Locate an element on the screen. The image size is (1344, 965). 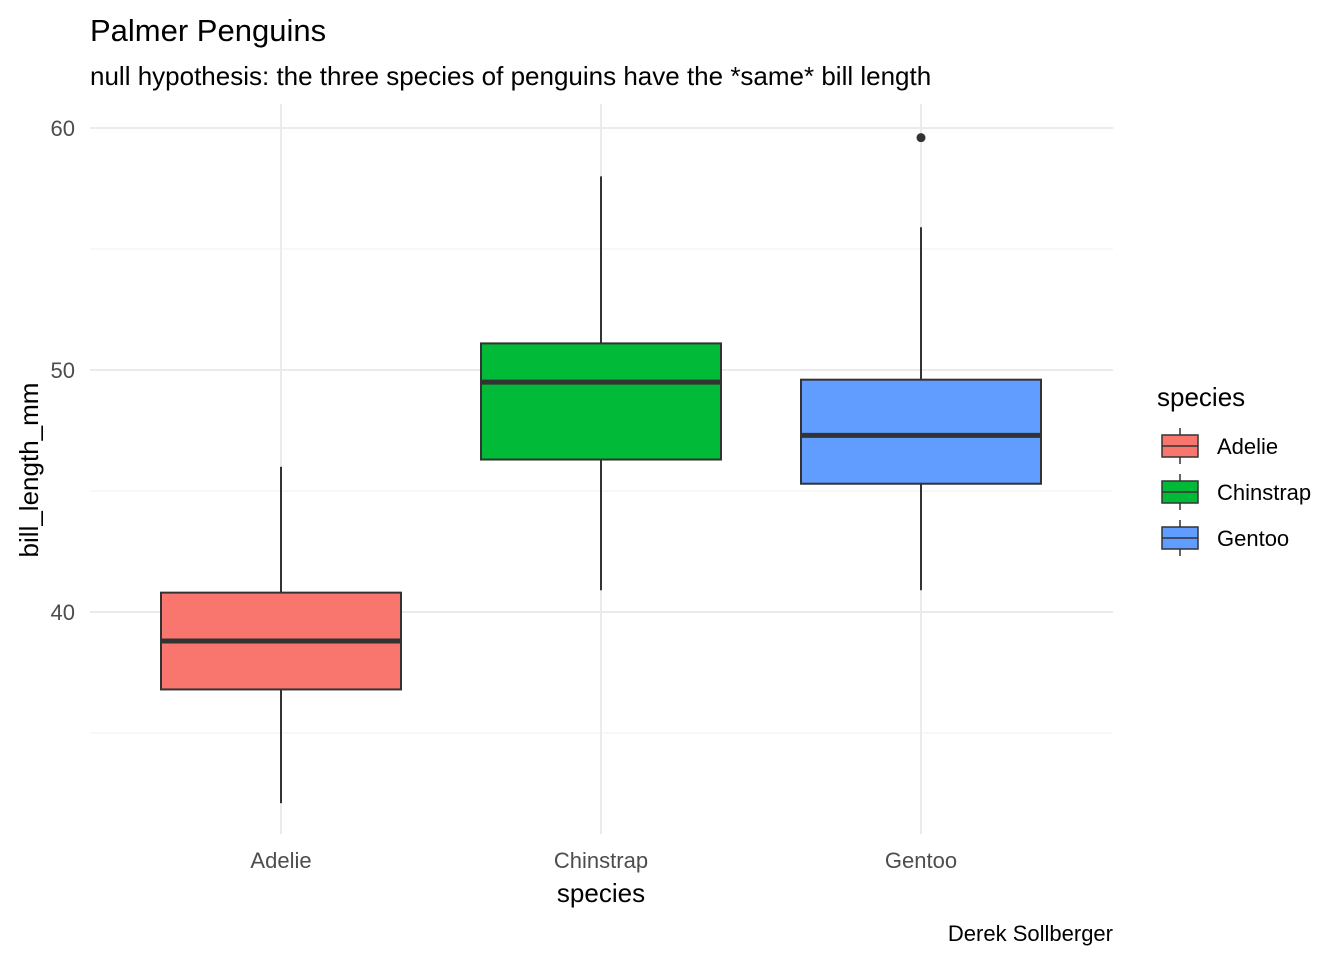
legend-label: Chinstrap is located at coordinates (1264, 492).